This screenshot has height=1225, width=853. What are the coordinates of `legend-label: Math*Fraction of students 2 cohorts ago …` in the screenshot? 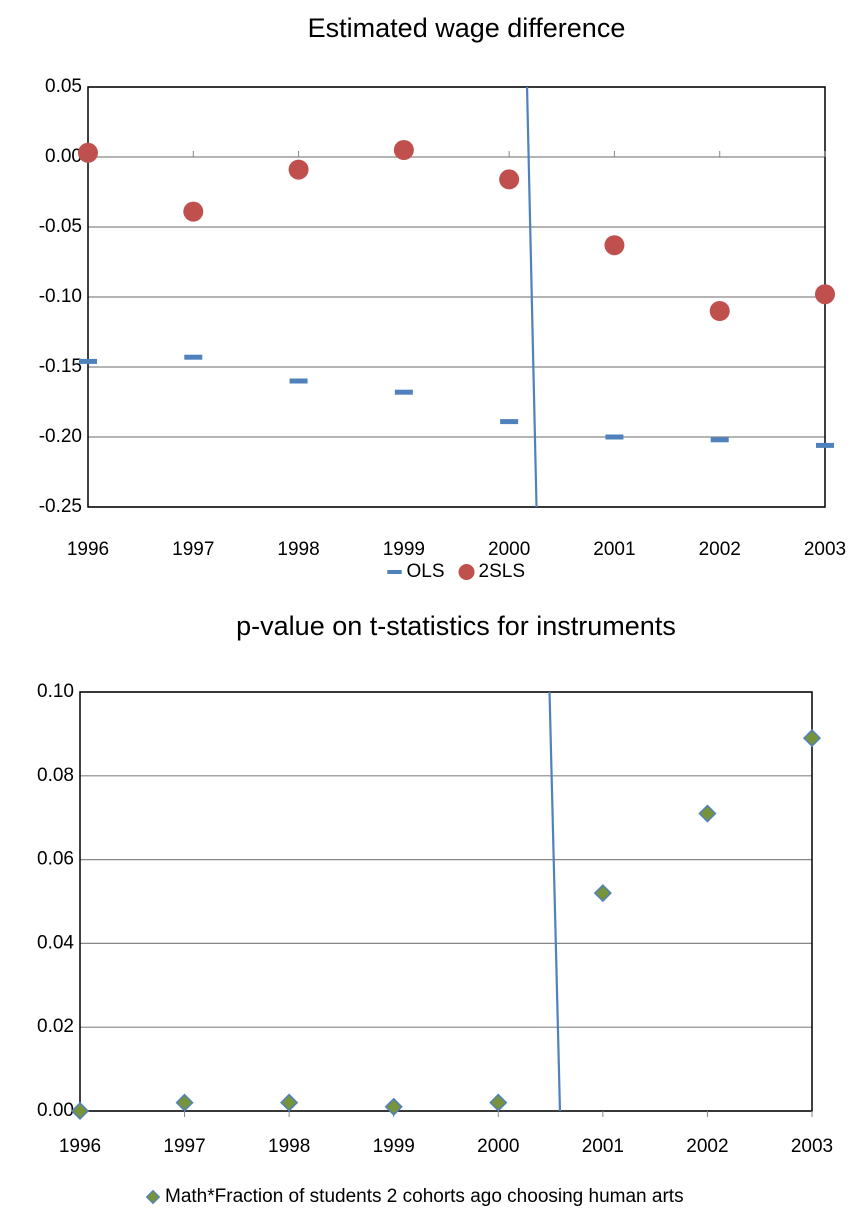 It's located at (424, 1196).